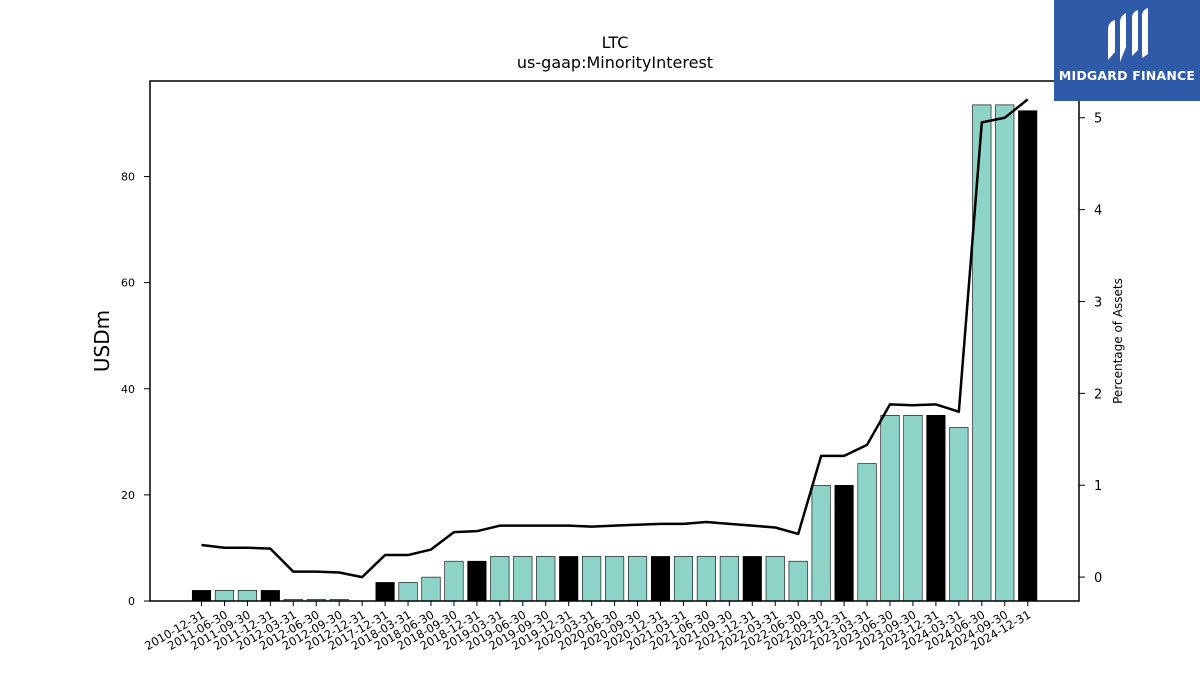 This screenshot has height=675, width=1200. Describe the element at coordinates (135, 389) in the screenshot. I see `y-axis-left: 0 20 40 60 80` at that location.